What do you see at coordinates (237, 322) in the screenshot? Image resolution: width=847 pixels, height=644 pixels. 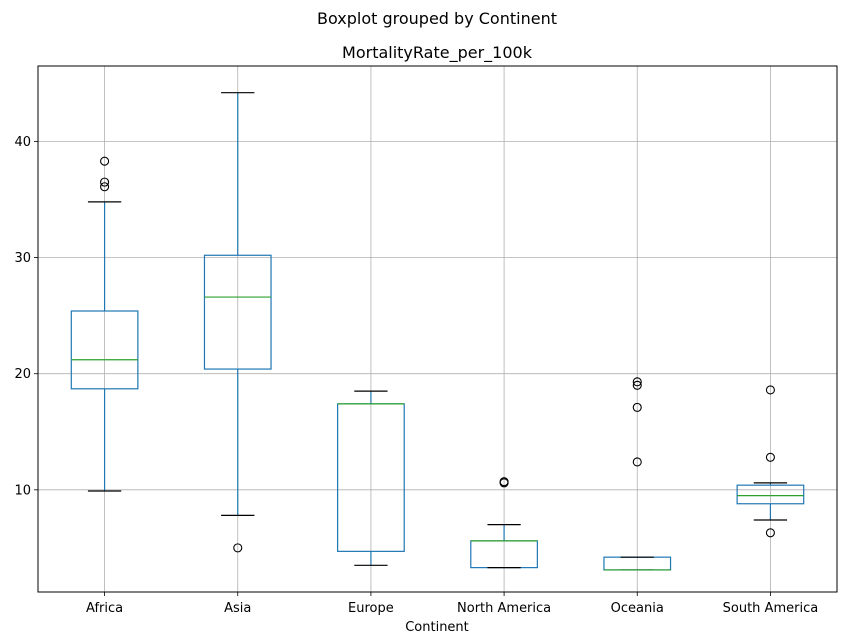 I see `box-asia` at bounding box center [237, 322].